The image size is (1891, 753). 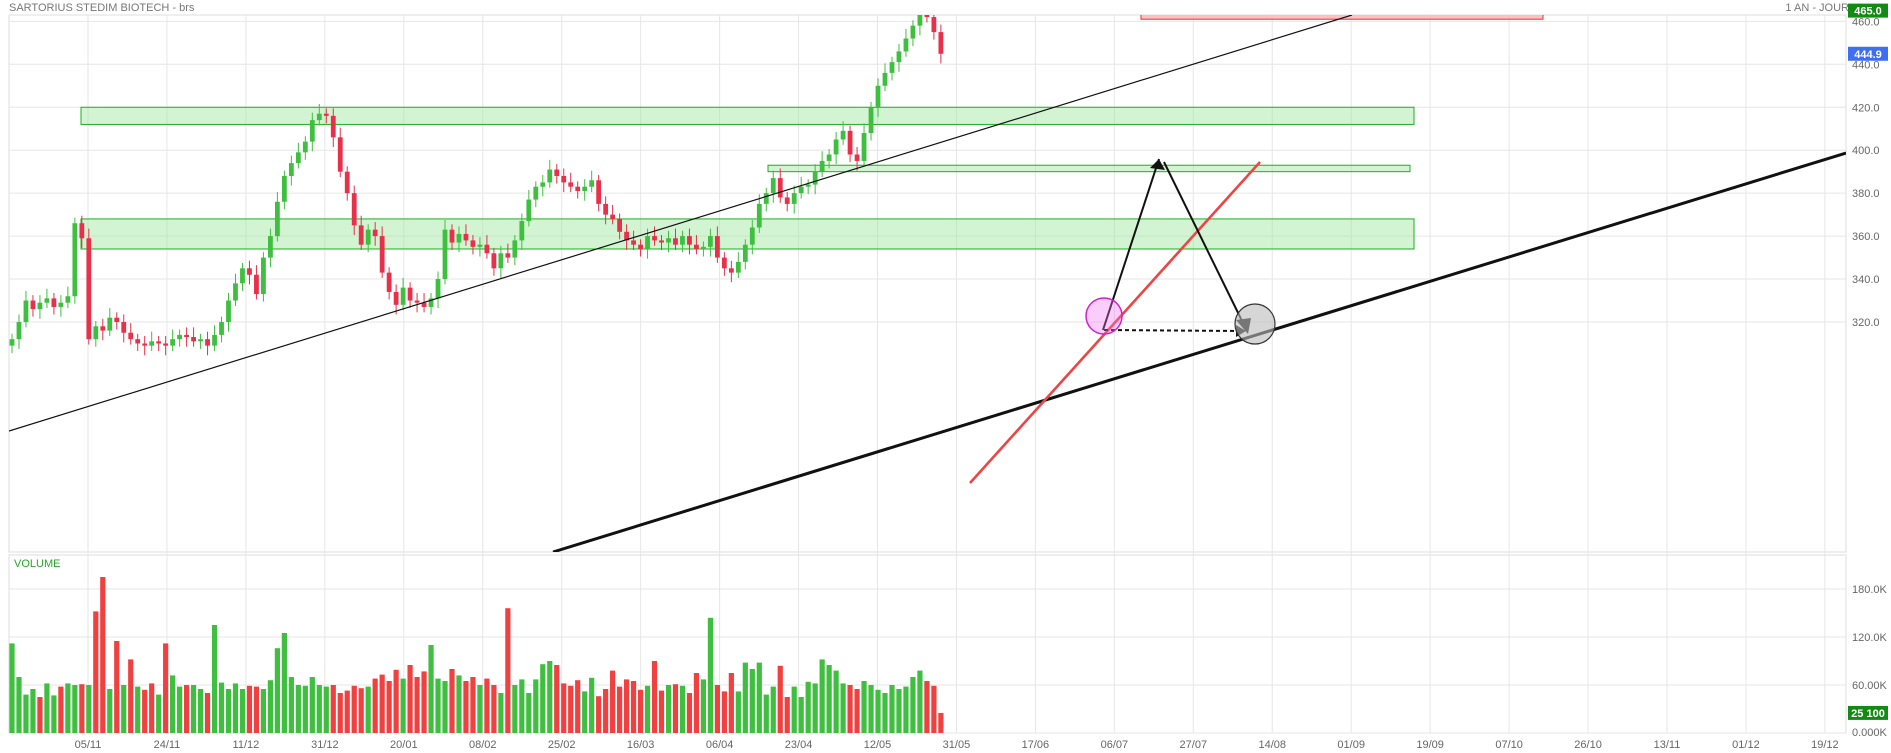 I want to click on date-tick-label: 19/12, so click(x=1825, y=745).